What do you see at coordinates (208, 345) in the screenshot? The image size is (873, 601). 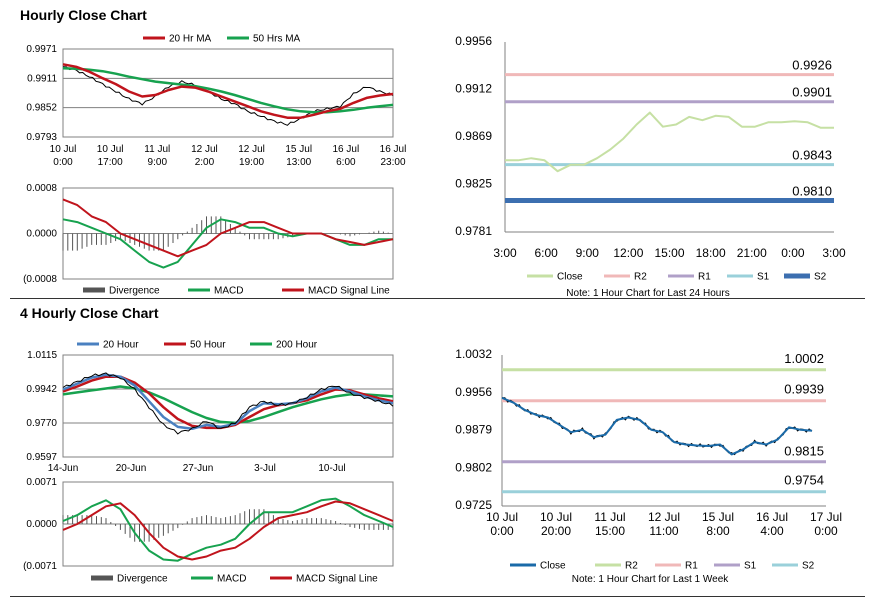 I see `legend-50-hour-label: 50 Hour` at bounding box center [208, 345].